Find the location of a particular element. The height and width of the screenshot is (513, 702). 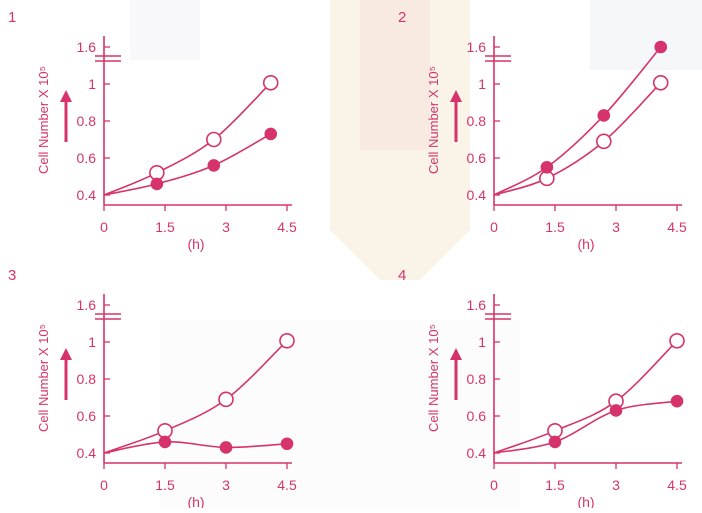

panel-label: 2 is located at coordinates (402, 17).